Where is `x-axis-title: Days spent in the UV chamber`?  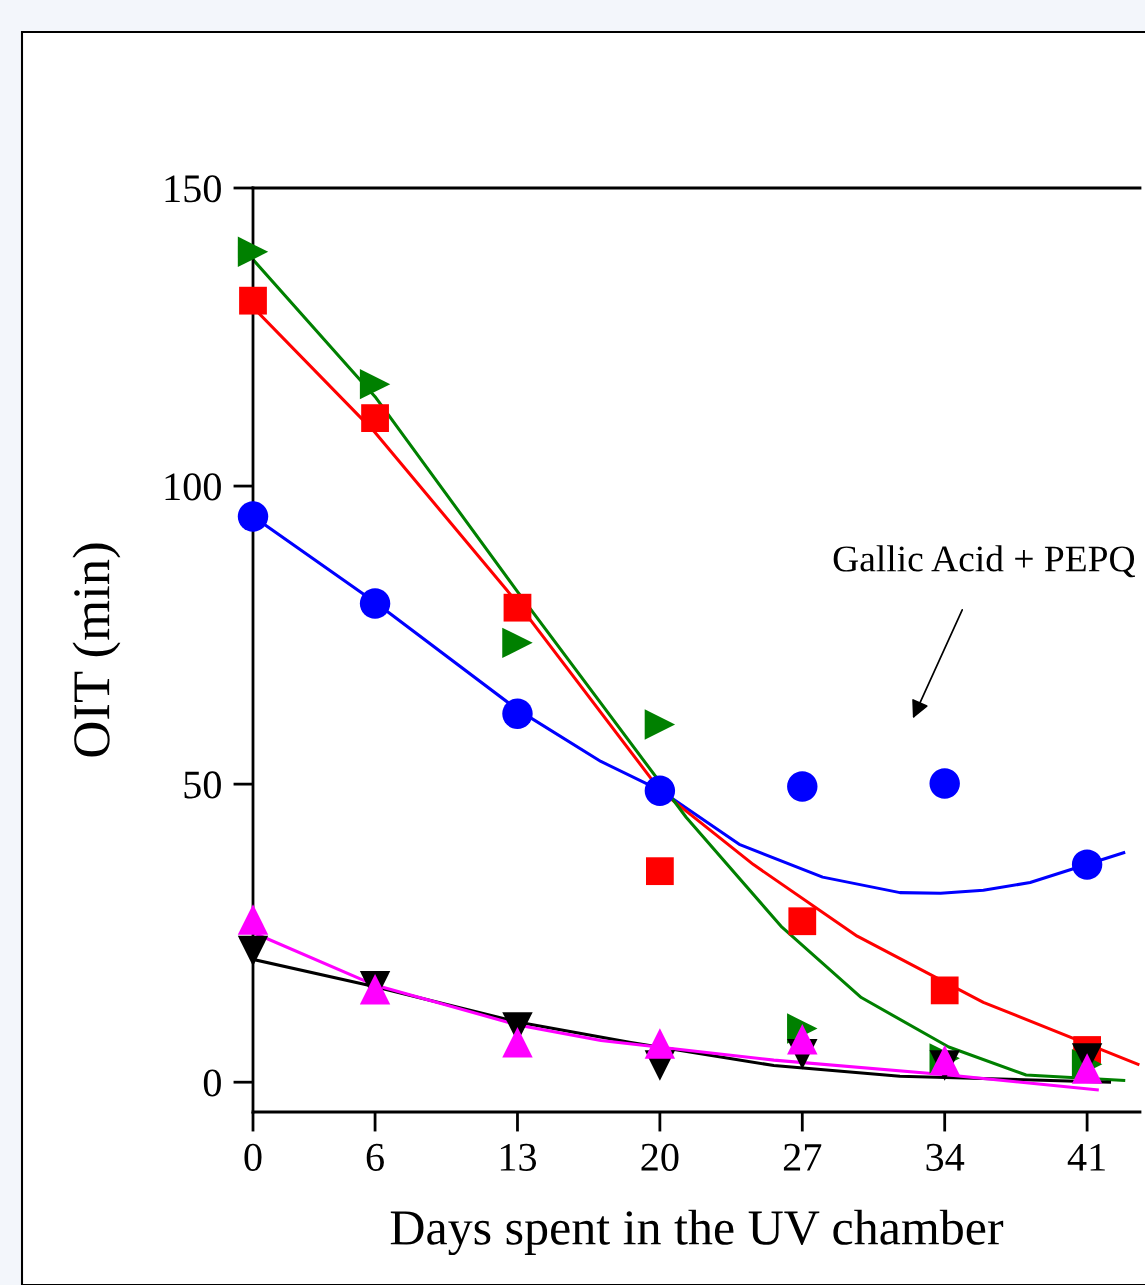
x-axis-title: Days spent in the UV chamber is located at coordinates (697, 1232).